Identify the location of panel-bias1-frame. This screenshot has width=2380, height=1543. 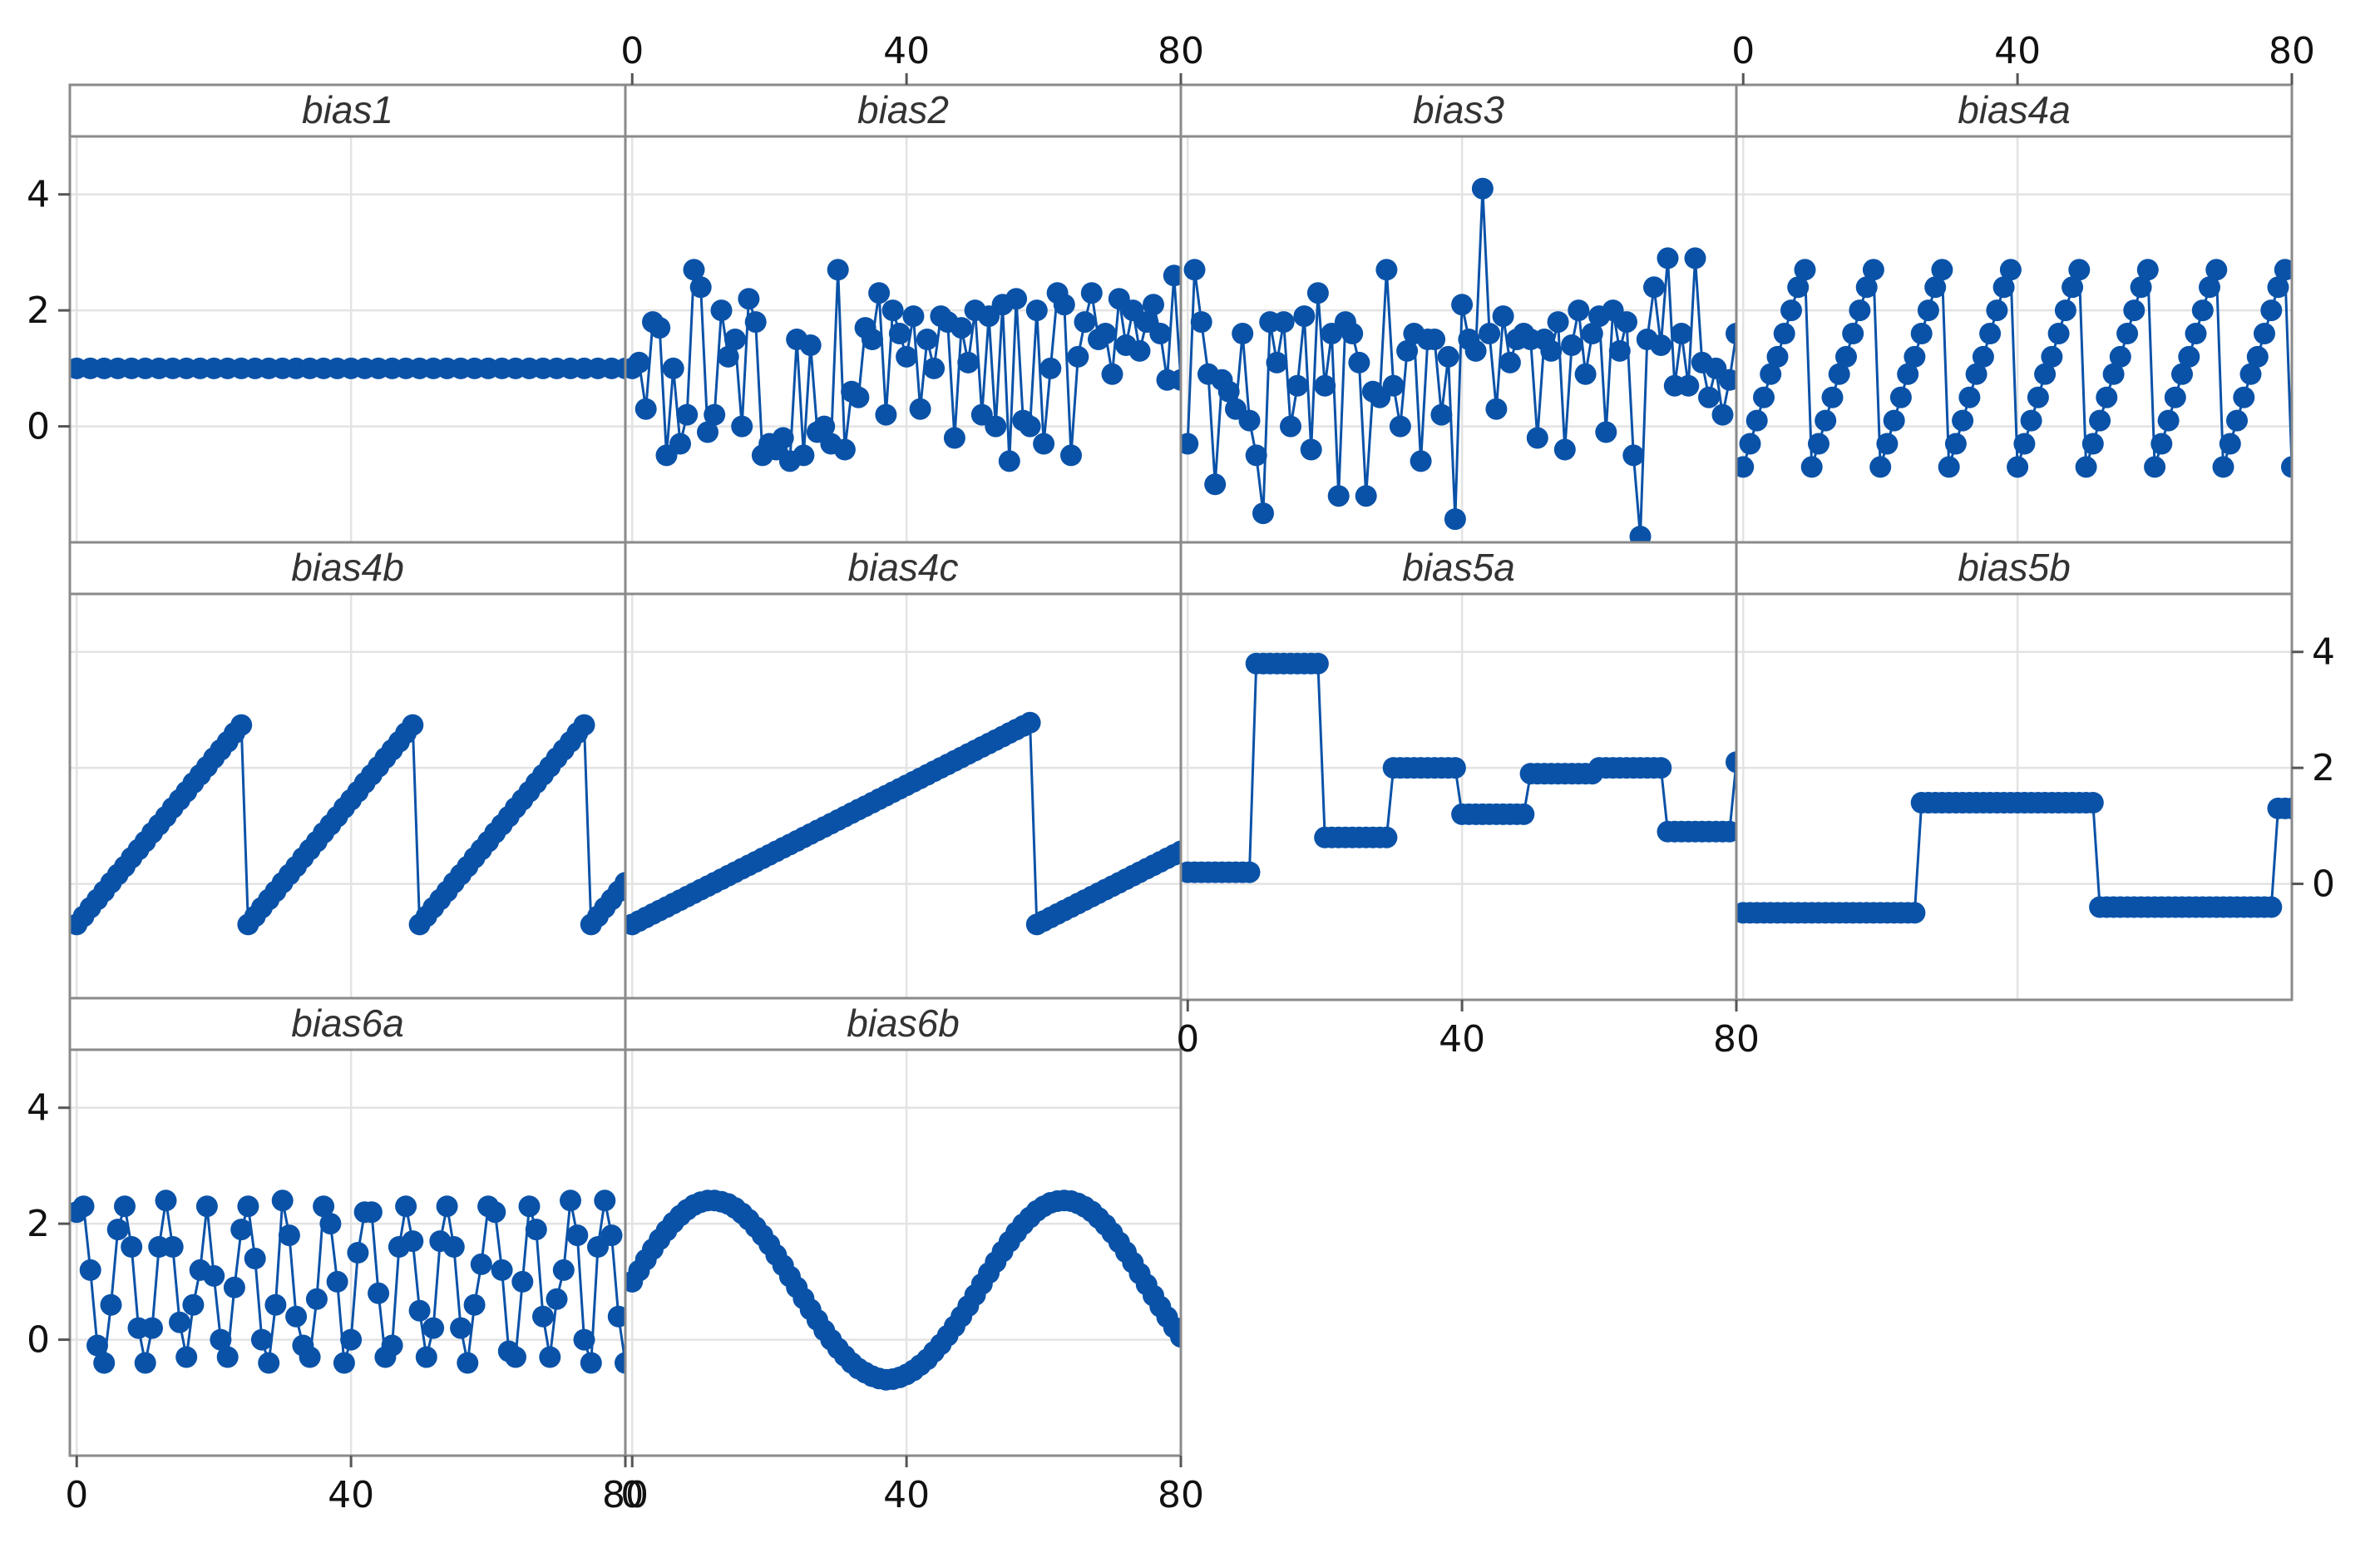
(347, 339).